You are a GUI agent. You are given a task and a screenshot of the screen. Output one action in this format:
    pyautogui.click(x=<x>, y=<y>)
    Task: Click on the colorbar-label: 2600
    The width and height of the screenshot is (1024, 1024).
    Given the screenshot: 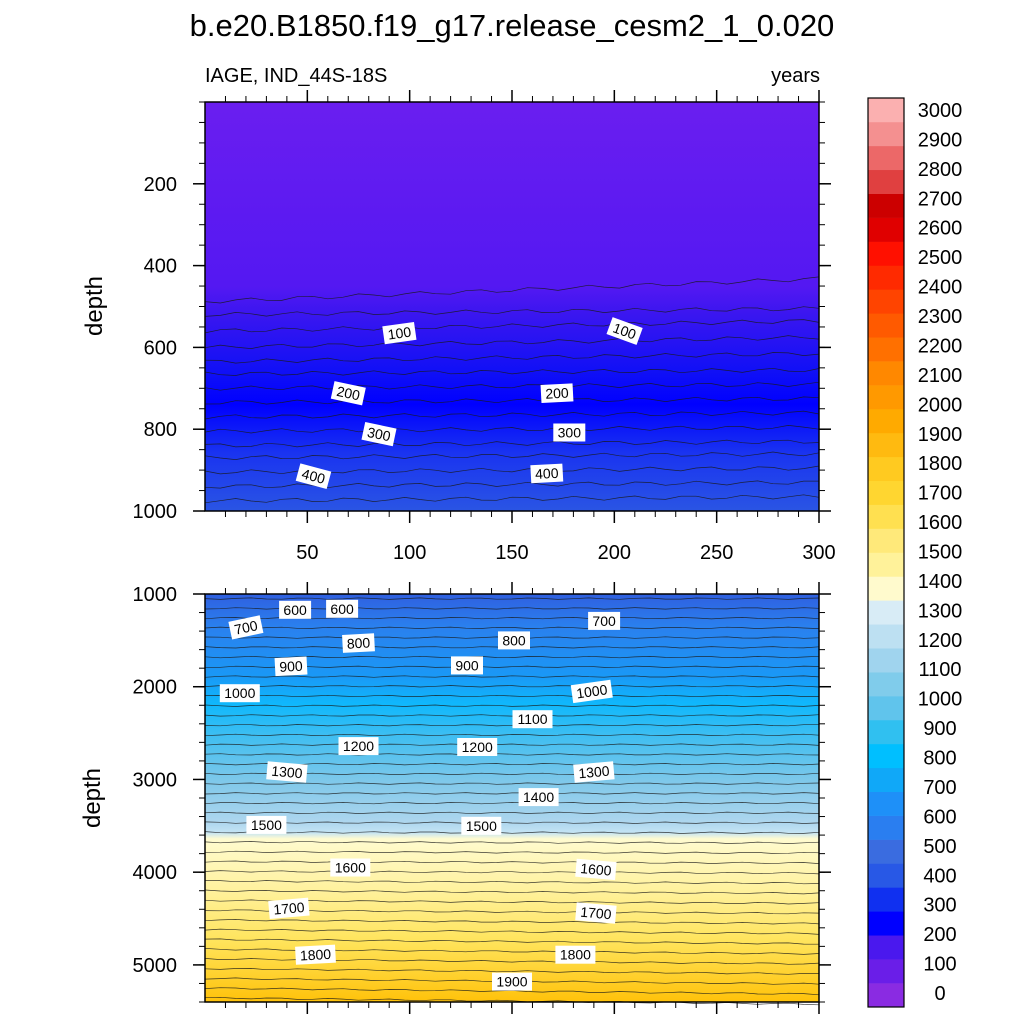 What is the action you would take?
    pyautogui.click(x=940, y=229)
    